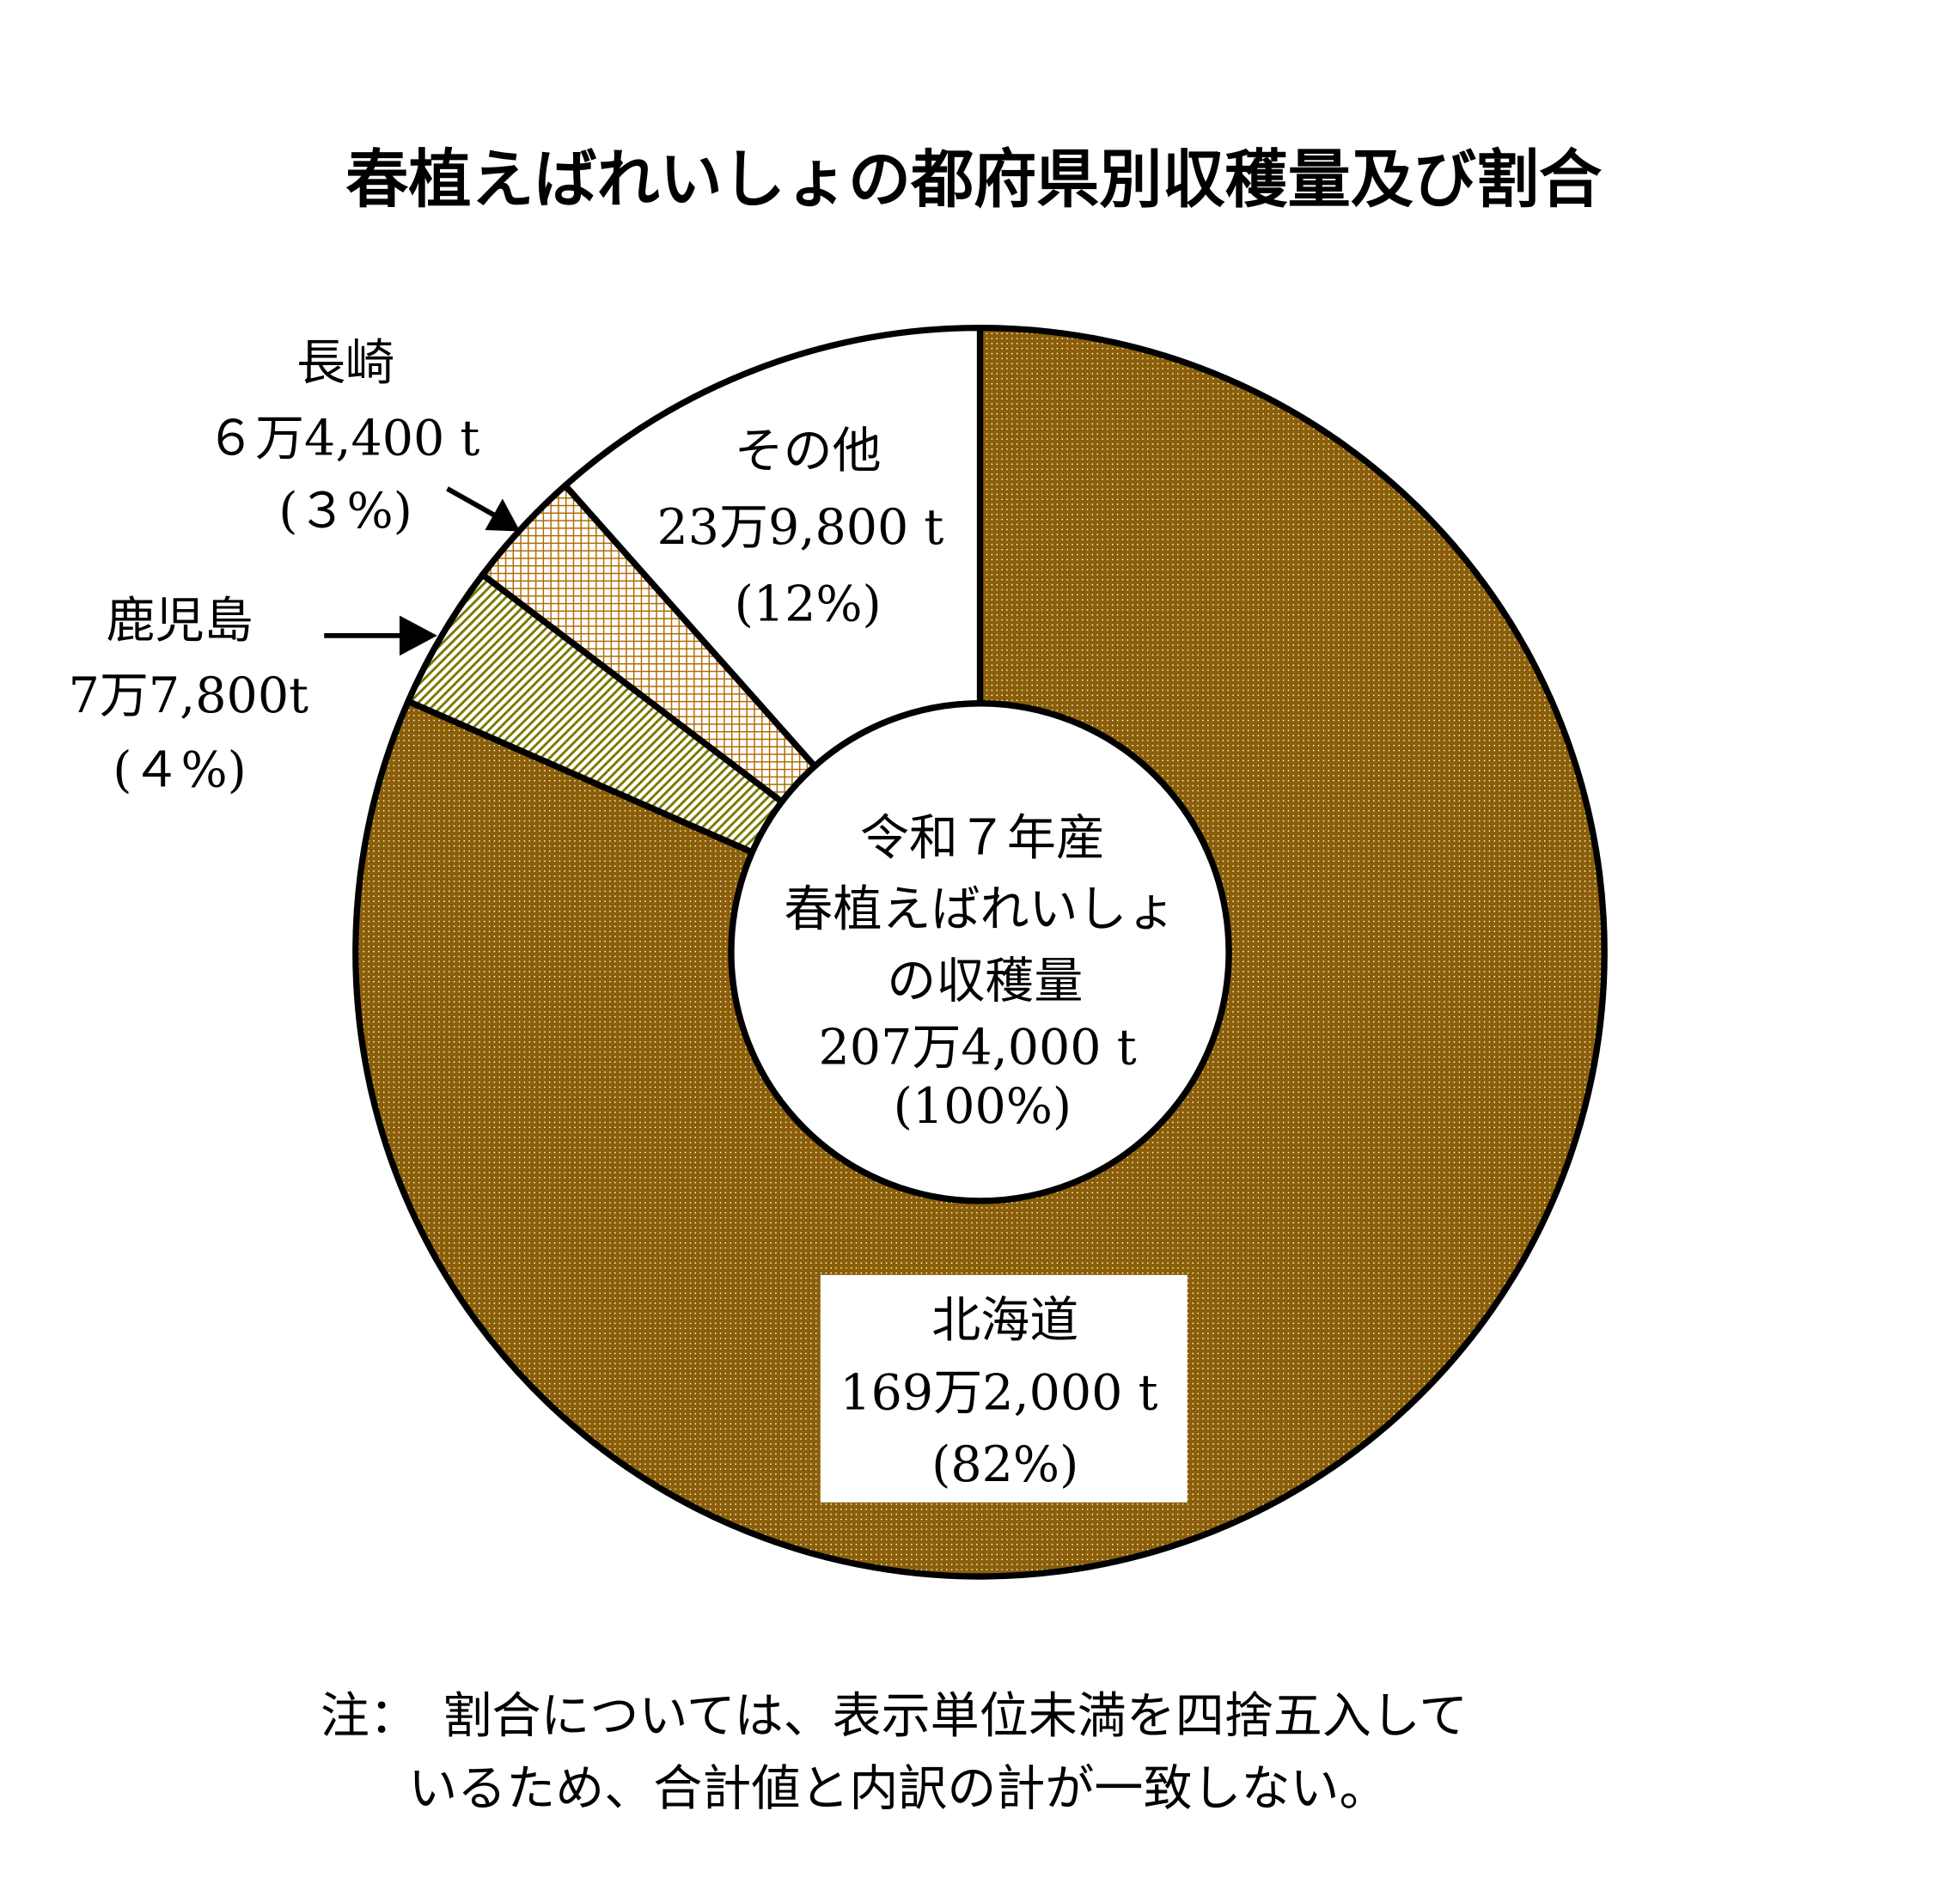 This screenshot has width=1960, height=1890. Describe the element at coordinates (800, 527) in the screenshot. I see `label-other-value: 23万9,800 t` at that location.